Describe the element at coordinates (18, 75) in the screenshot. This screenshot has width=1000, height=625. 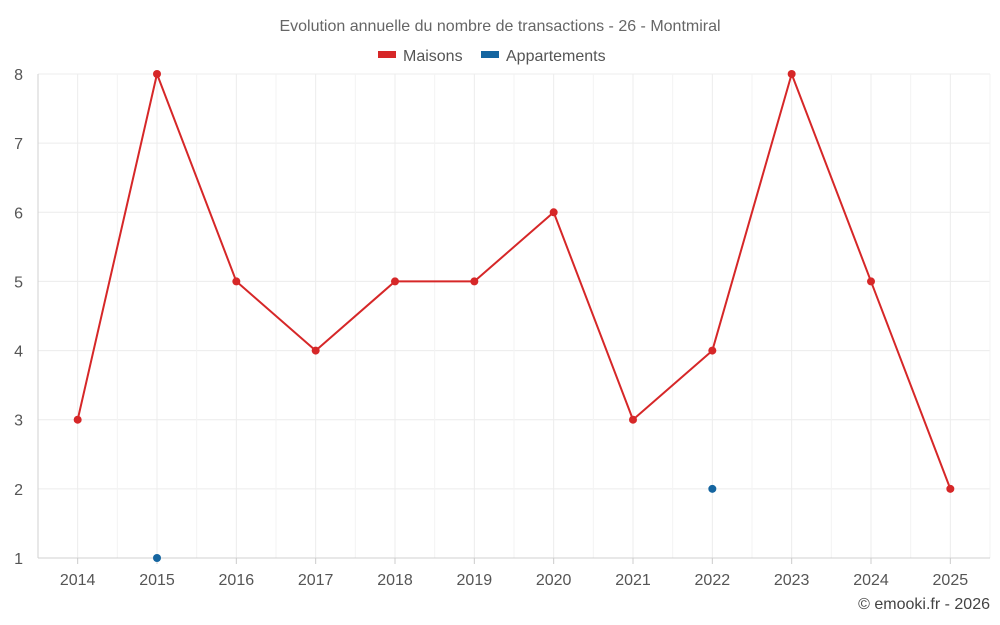
I see `y-tick-label: 8` at that location.